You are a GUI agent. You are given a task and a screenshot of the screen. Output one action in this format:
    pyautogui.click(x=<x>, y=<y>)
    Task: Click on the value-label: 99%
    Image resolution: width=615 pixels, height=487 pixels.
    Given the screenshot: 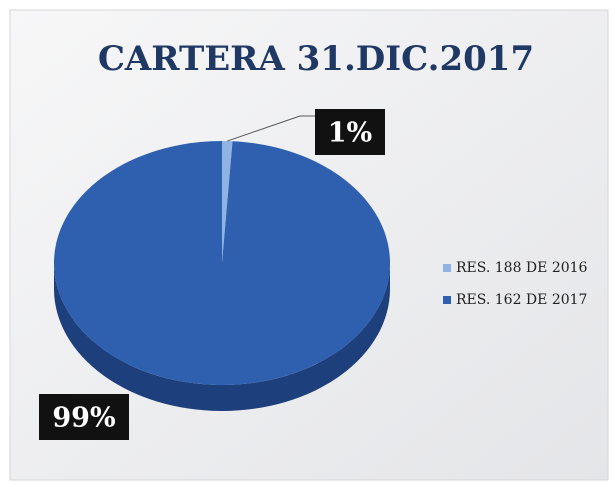 What is the action you would take?
    pyautogui.click(x=83, y=418)
    